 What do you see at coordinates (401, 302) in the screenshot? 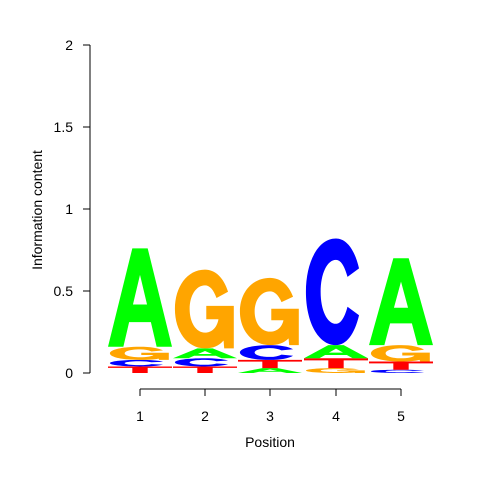
I see `logo-letter-a-pos5` at bounding box center [401, 302].